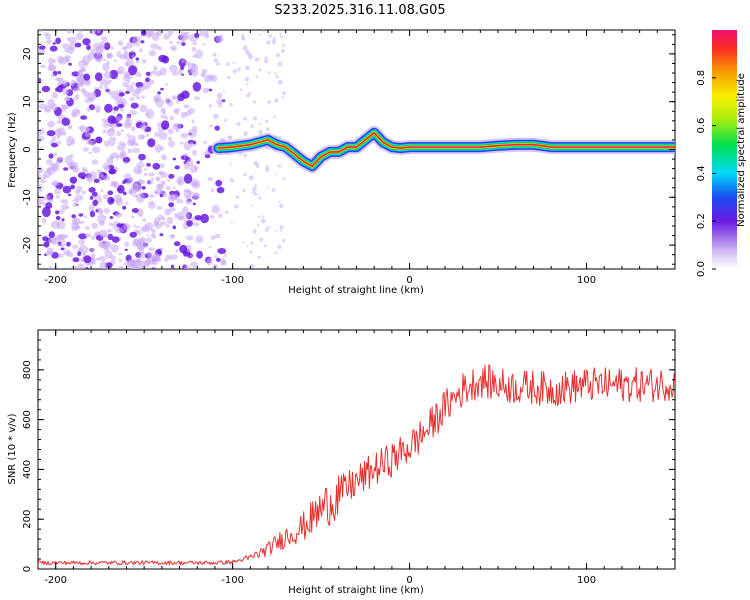 The image size is (750, 600). I want to click on colorbar-tick-label: 0.2, so click(701, 221).